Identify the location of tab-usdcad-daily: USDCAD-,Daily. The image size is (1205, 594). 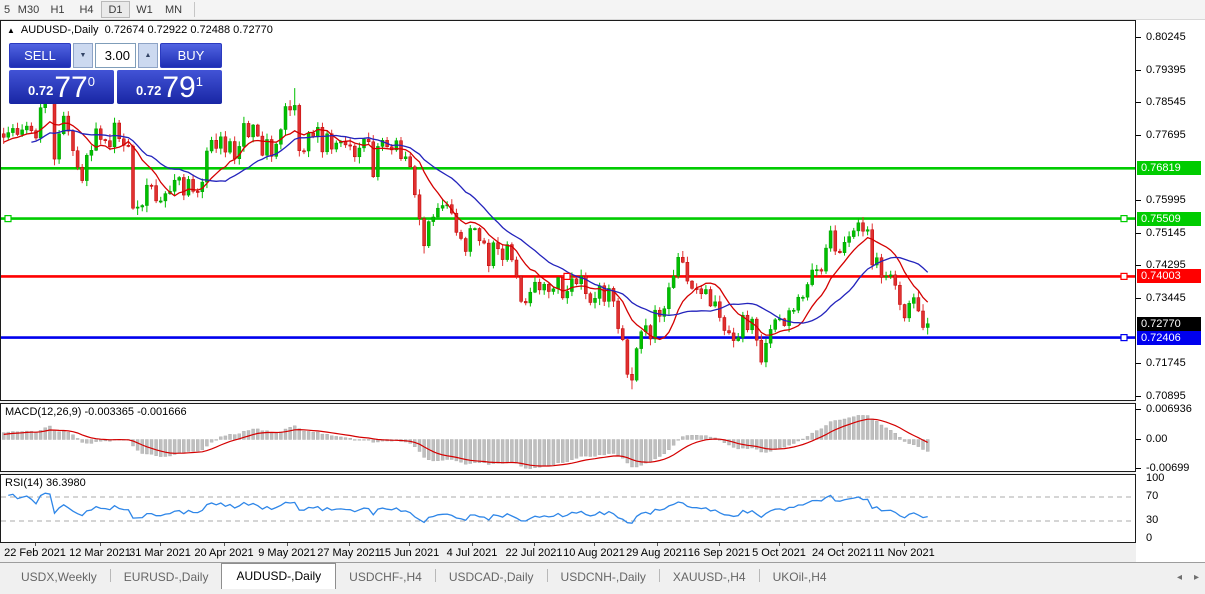
(491, 577).